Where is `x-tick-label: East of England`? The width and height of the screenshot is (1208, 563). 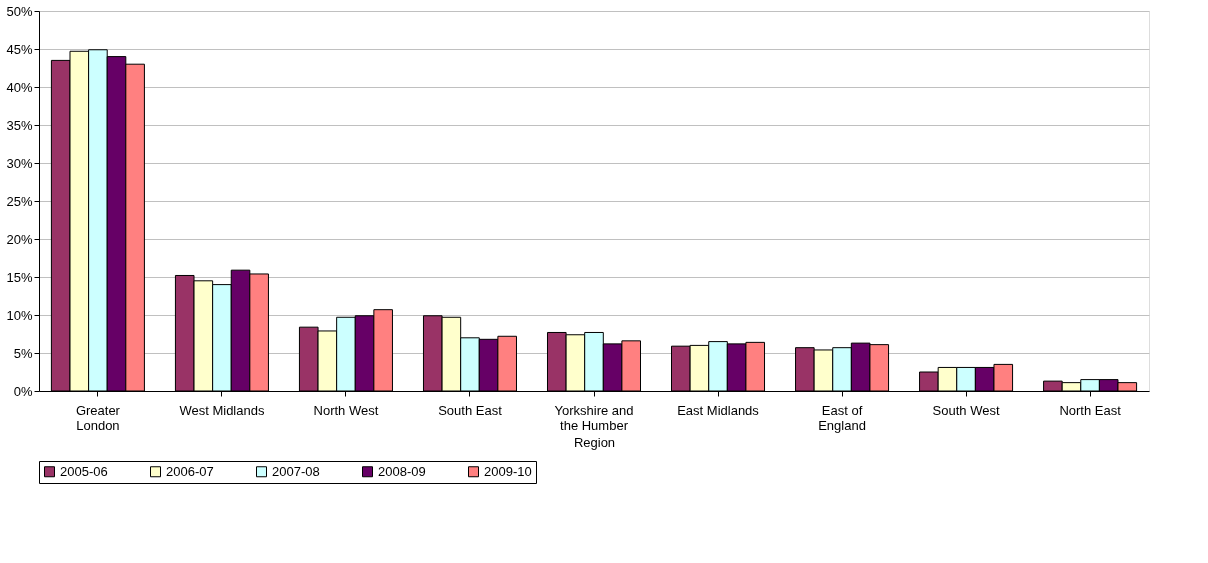
x-tick-label: East of England is located at coordinates (842, 417).